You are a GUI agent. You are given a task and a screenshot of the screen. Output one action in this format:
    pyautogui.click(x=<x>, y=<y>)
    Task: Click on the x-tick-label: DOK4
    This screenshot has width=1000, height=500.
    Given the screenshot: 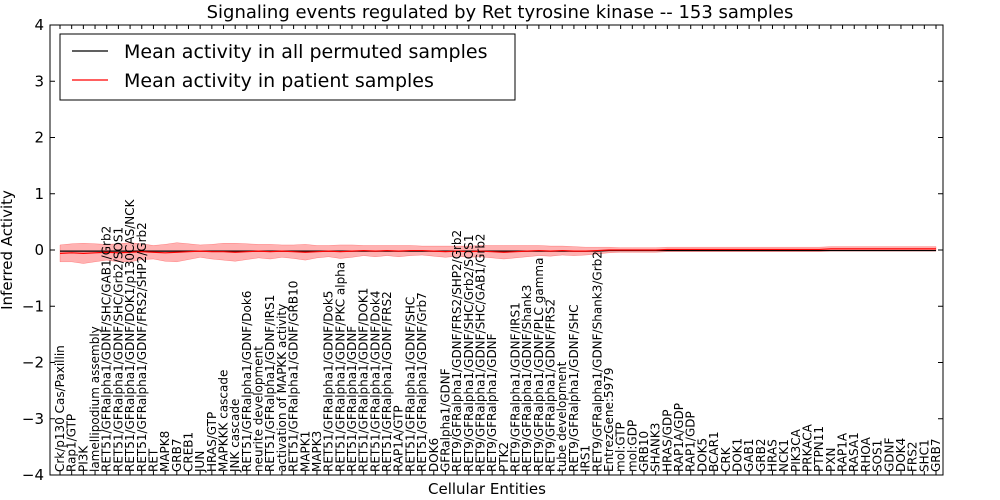 What is the action you would take?
    pyautogui.click(x=901, y=455)
    